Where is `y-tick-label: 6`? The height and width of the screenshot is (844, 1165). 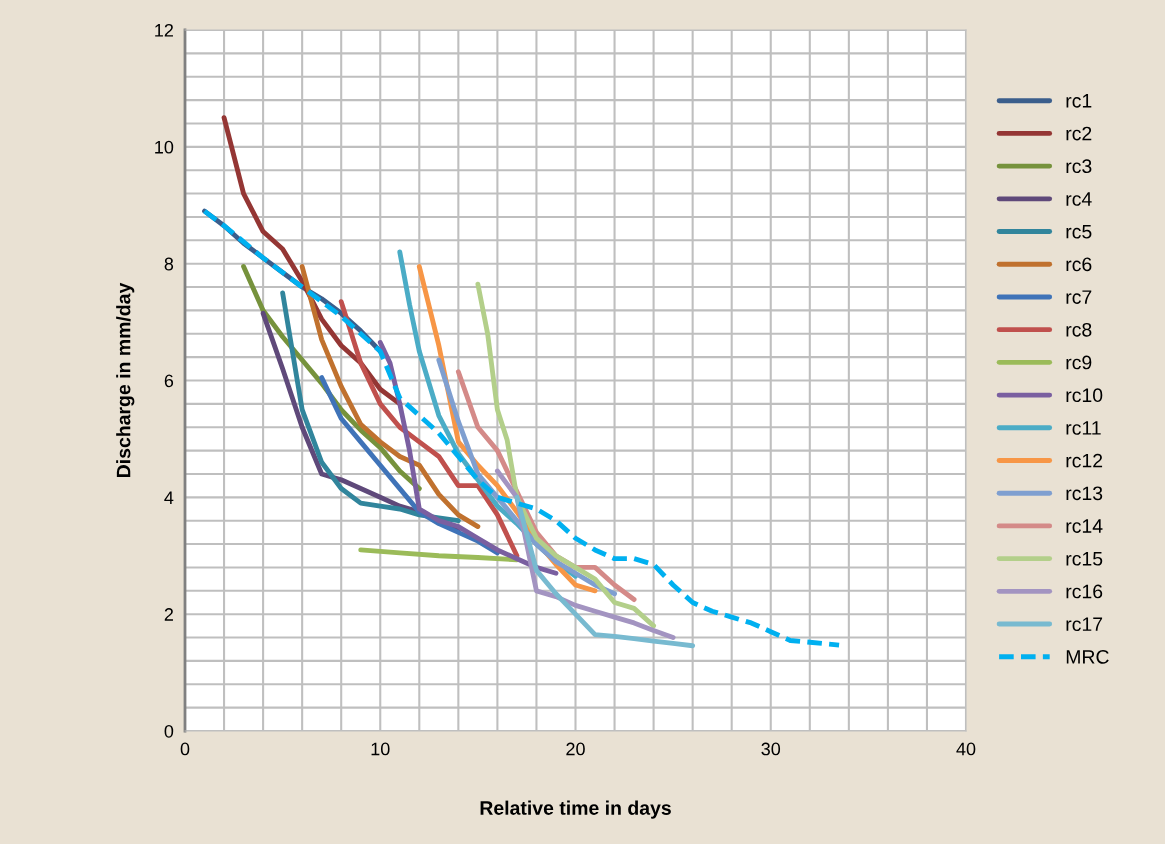 y-tick-label: 6 is located at coordinates (169, 381).